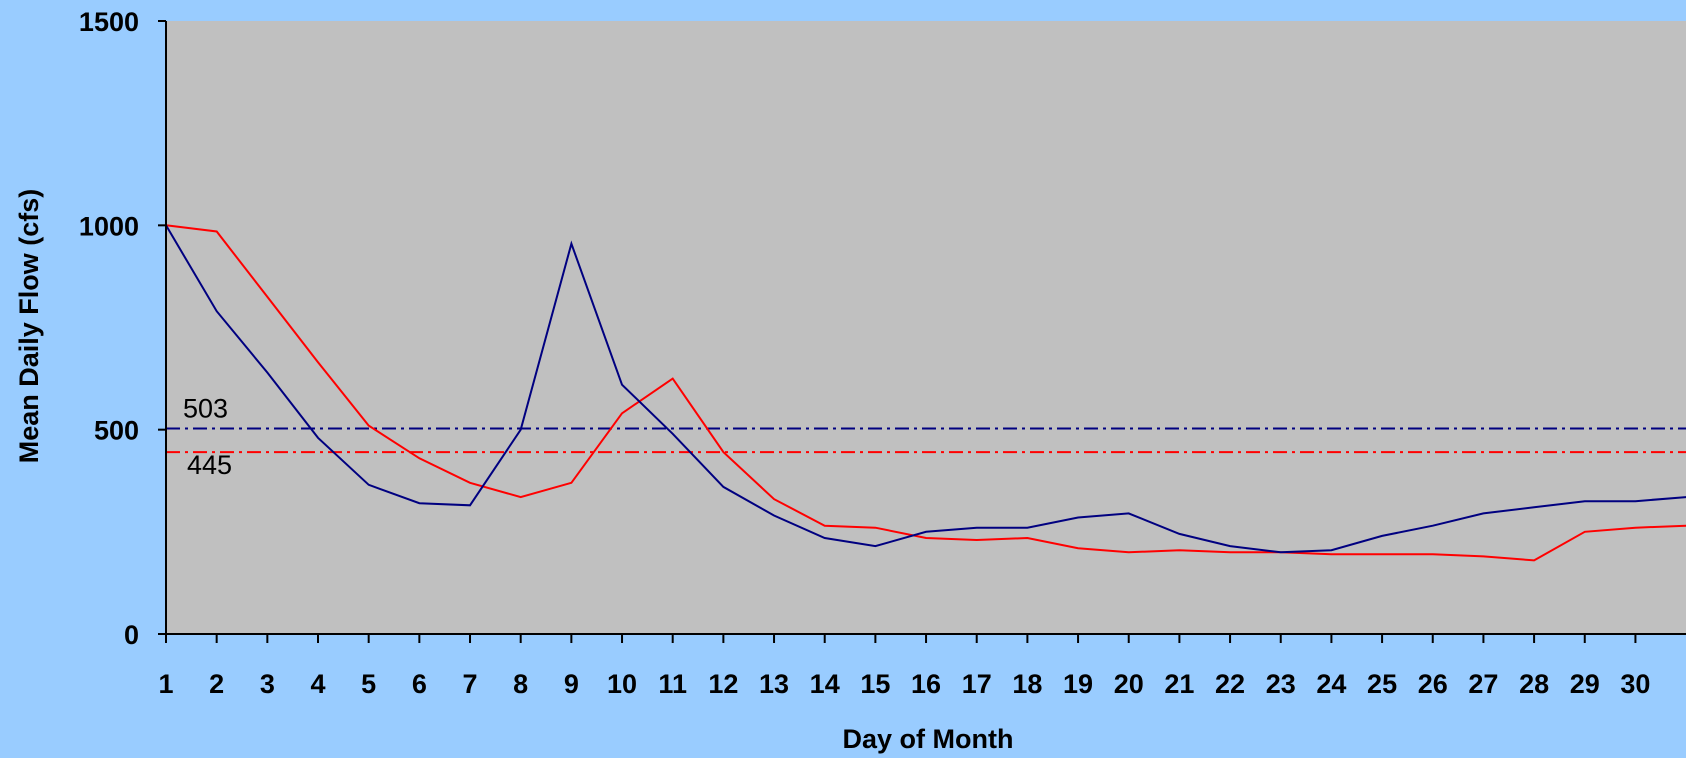 This screenshot has height=758, width=1686. I want to click on x-tick-label: 15, so click(875, 684).